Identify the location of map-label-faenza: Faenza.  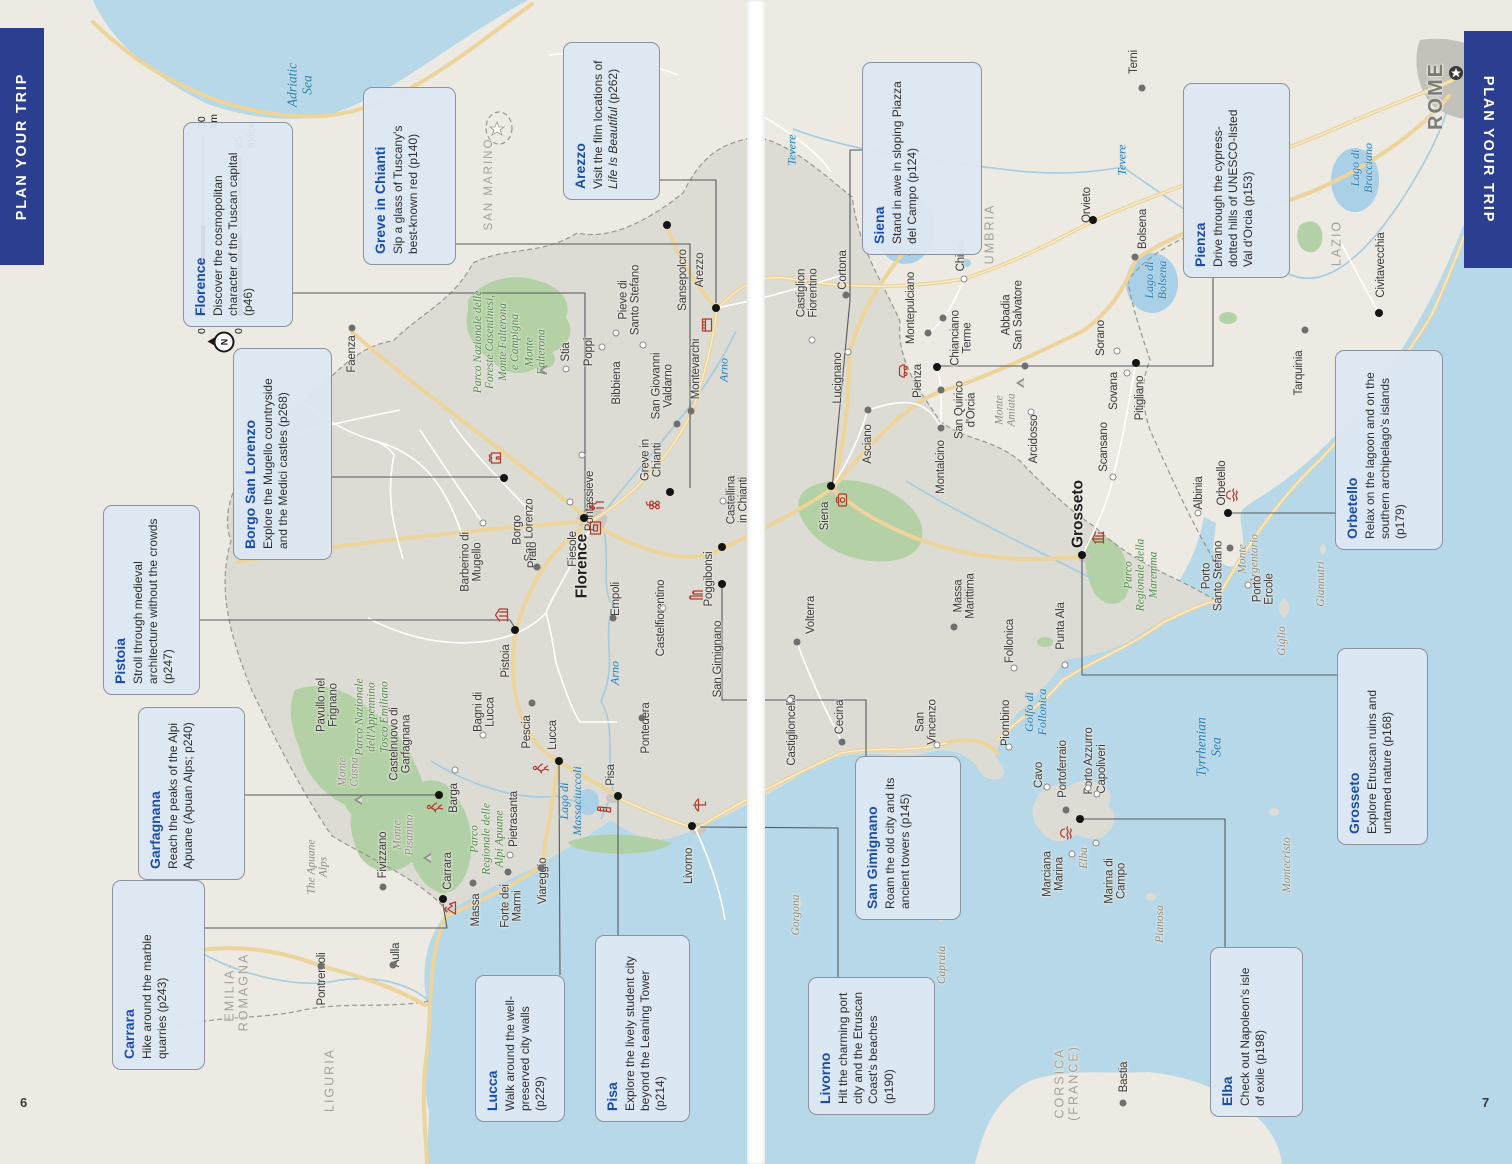
(351, 354).